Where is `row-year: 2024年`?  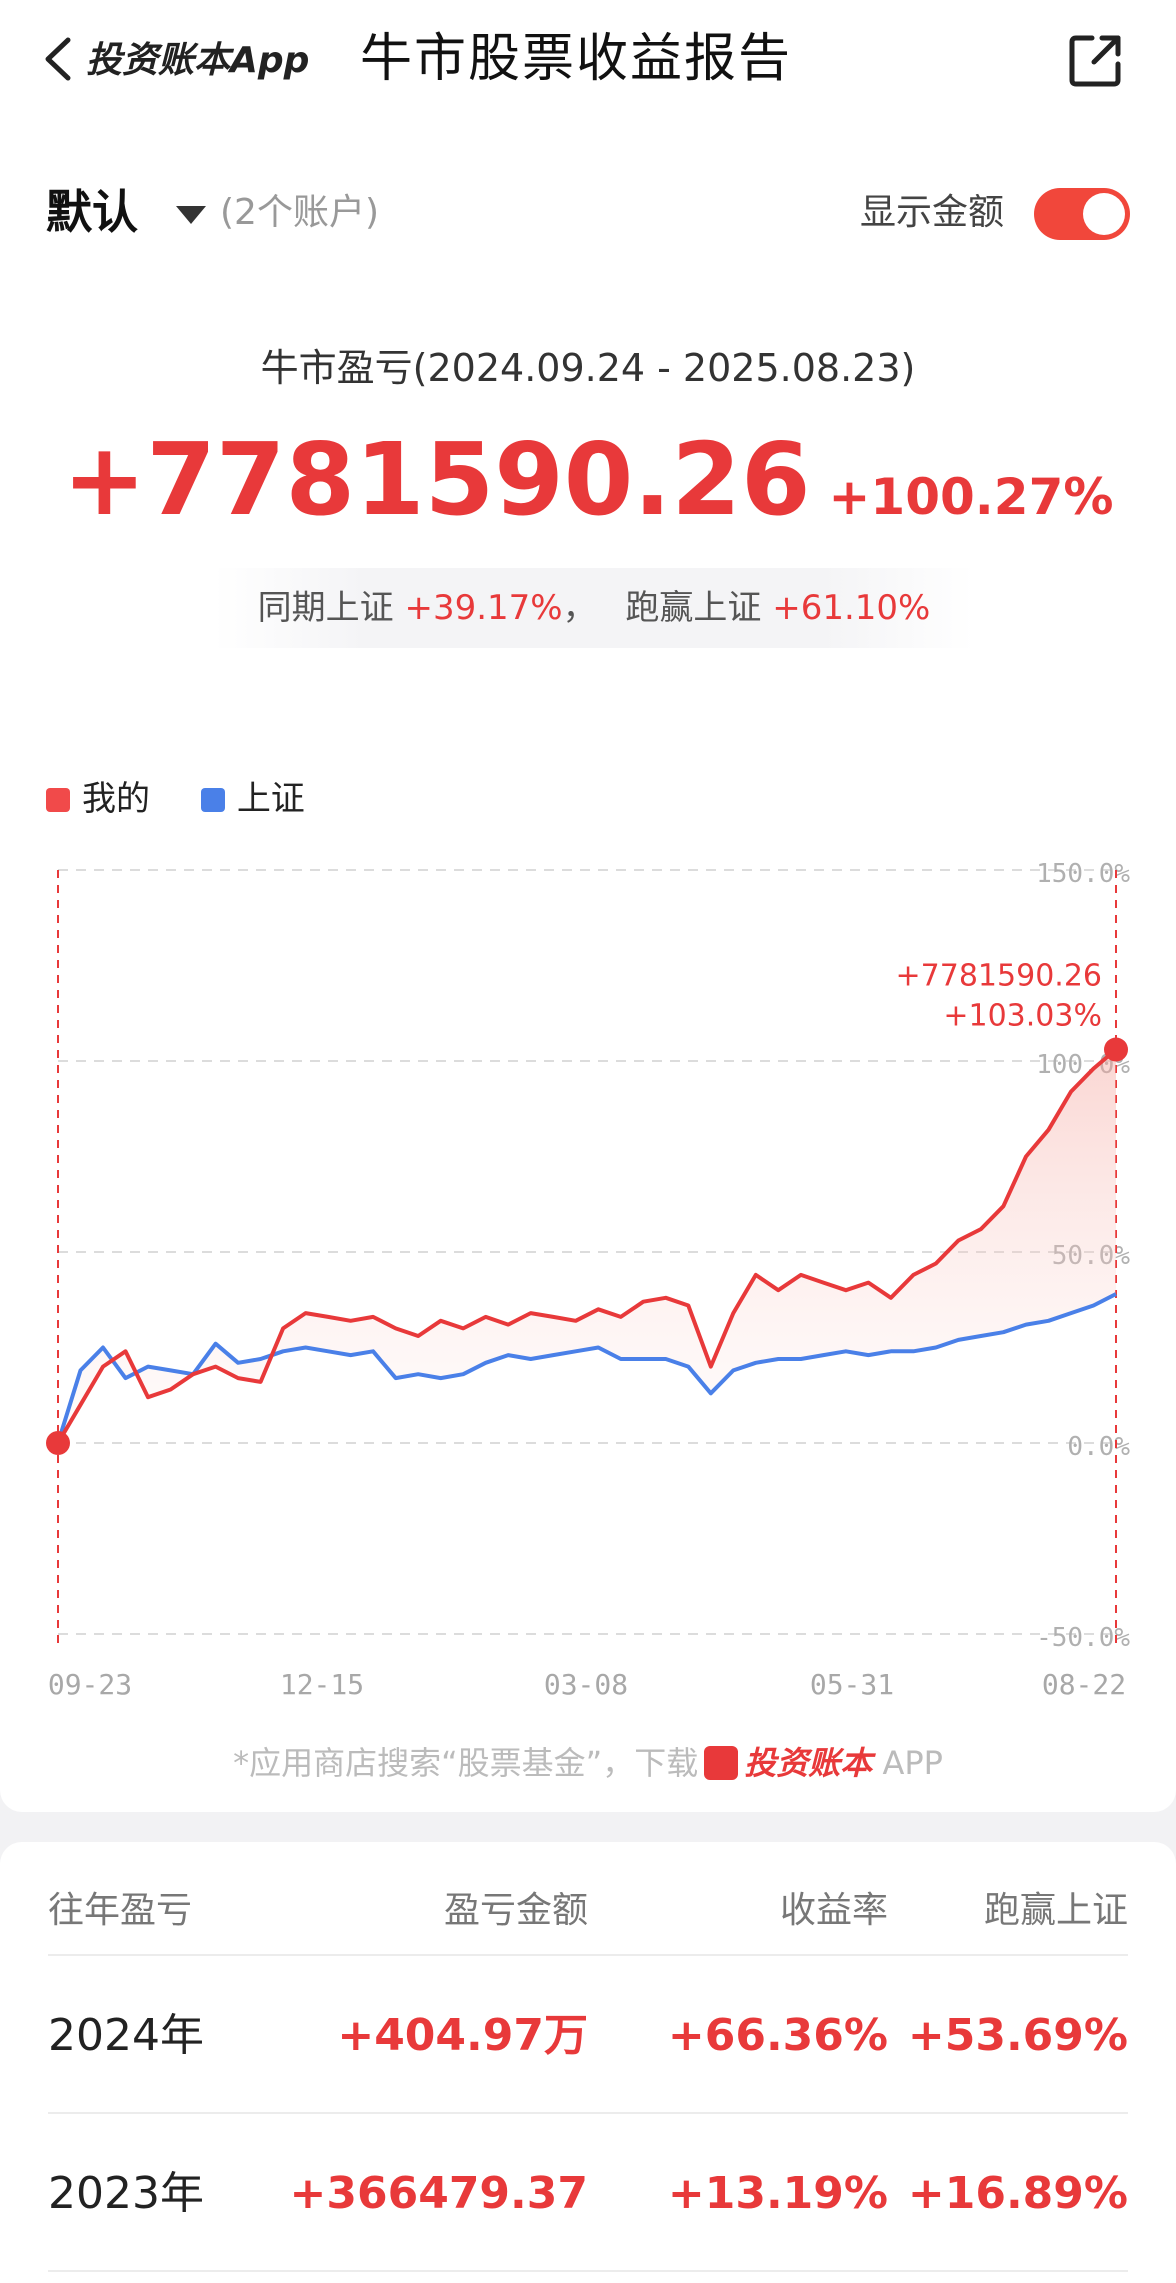 row-year: 2024年 is located at coordinates (126, 2035).